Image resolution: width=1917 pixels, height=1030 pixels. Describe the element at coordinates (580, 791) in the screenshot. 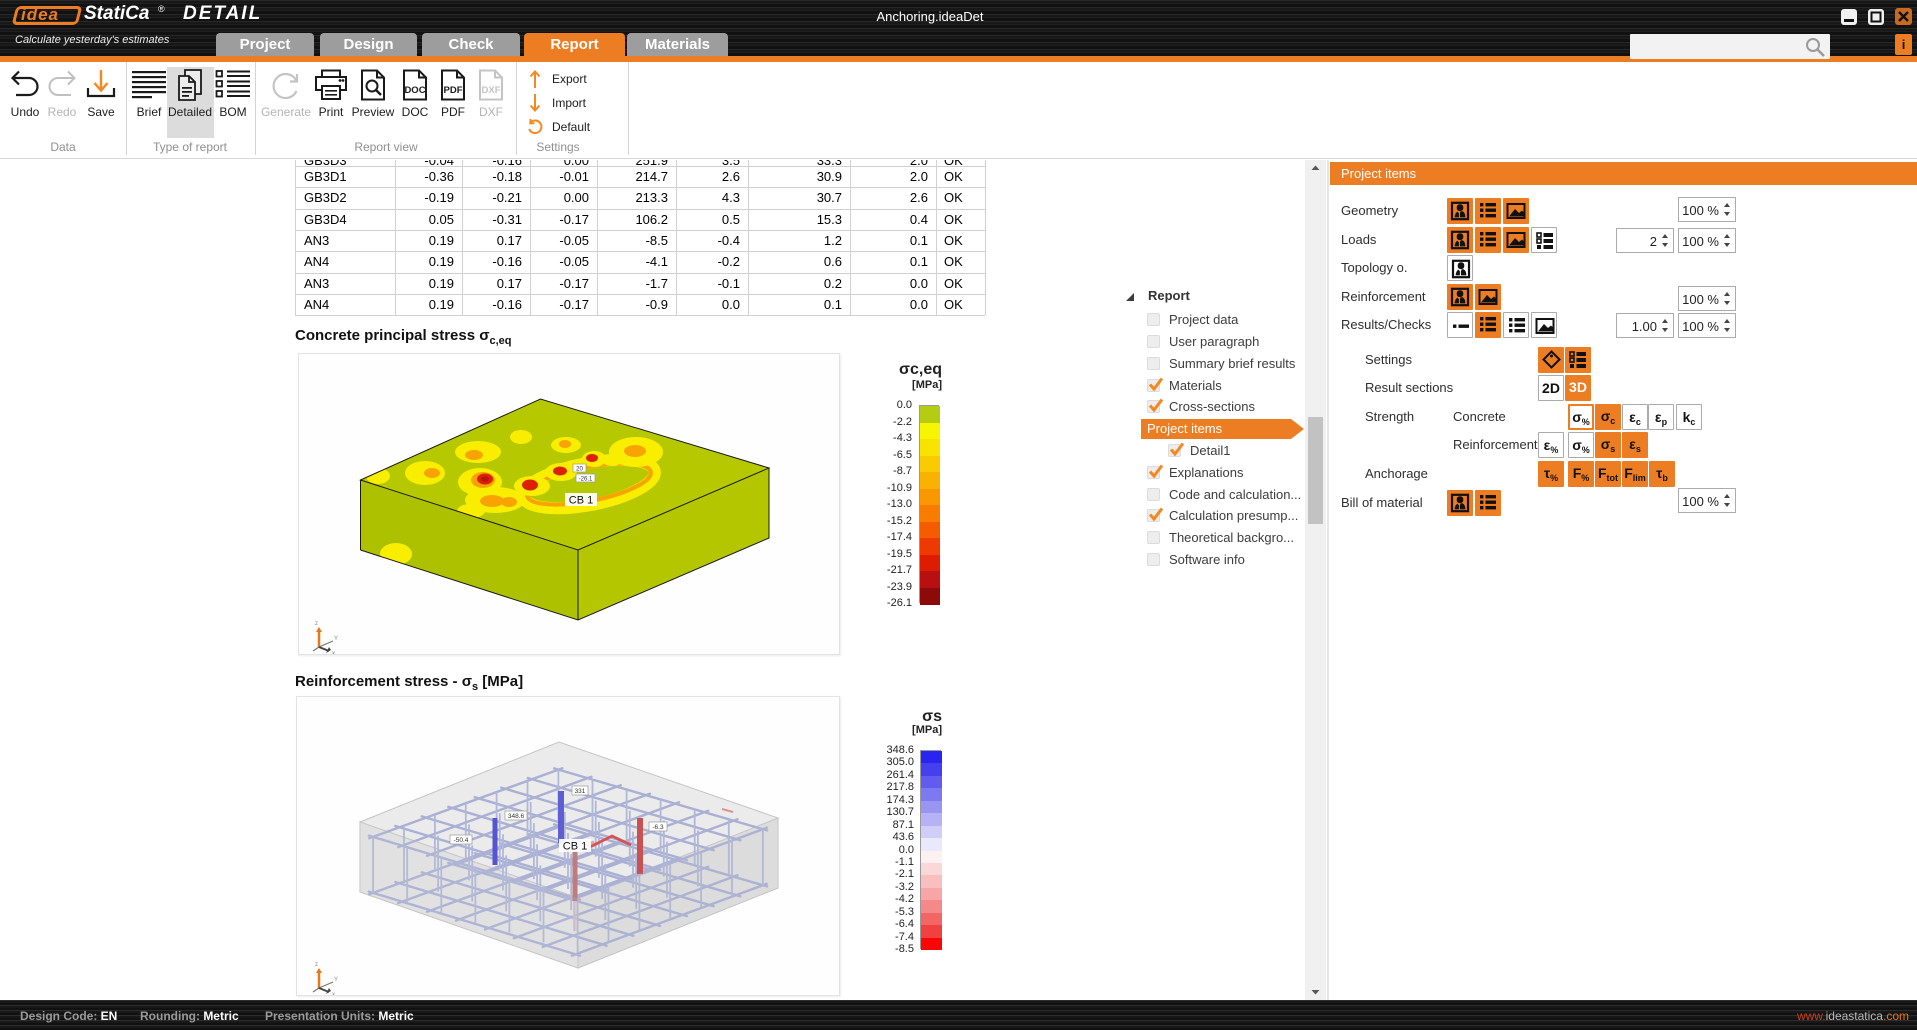

I see `svg-text: 331` at that location.